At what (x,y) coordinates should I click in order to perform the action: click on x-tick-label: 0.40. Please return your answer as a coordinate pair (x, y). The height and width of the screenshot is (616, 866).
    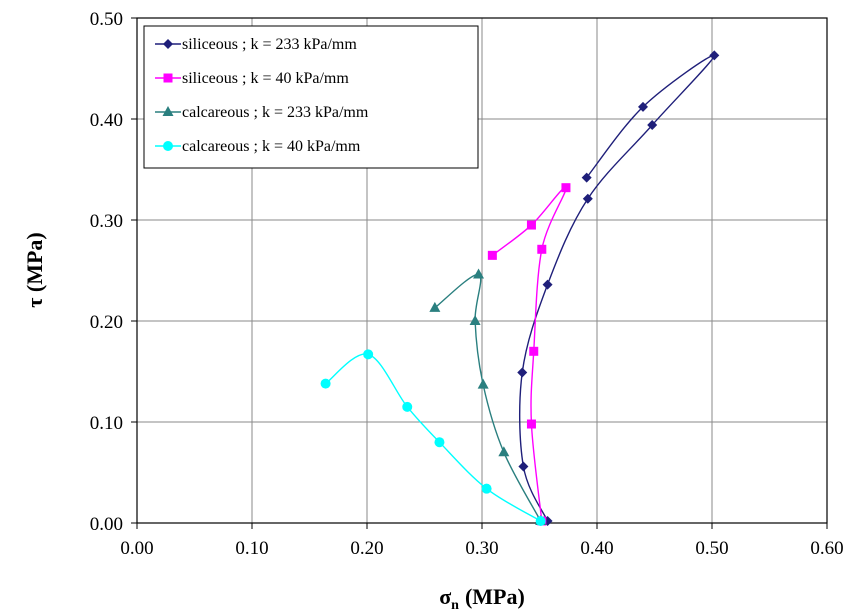
    Looking at the image, I should click on (596, 548).